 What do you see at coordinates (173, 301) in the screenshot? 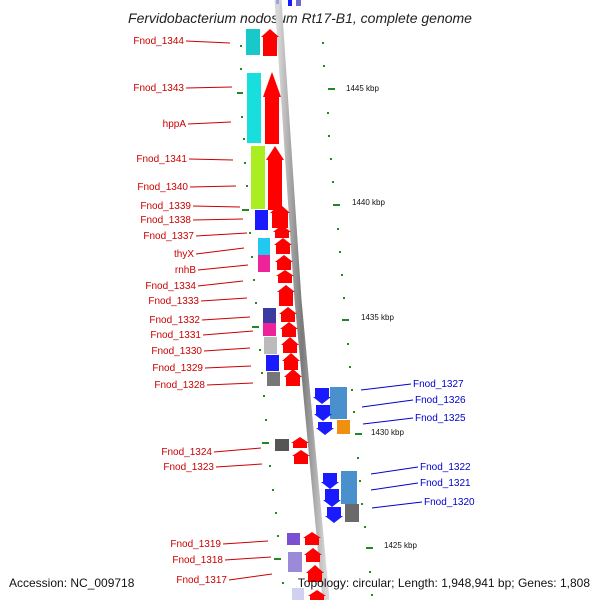
I see `gene-label: Fnod_1333` at bounding box center [173, 301].